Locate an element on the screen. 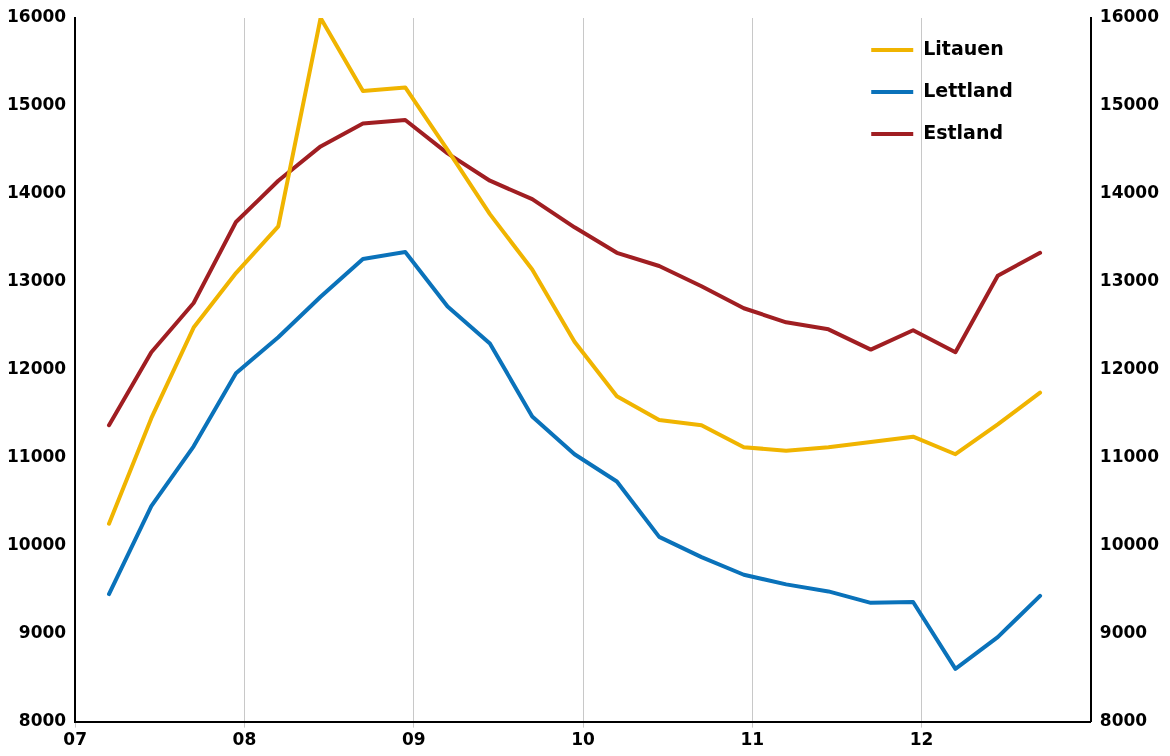 The height and width of the screenshot is (756, 1170). x-tick-label: 12 is located at coordinates (921, 739).